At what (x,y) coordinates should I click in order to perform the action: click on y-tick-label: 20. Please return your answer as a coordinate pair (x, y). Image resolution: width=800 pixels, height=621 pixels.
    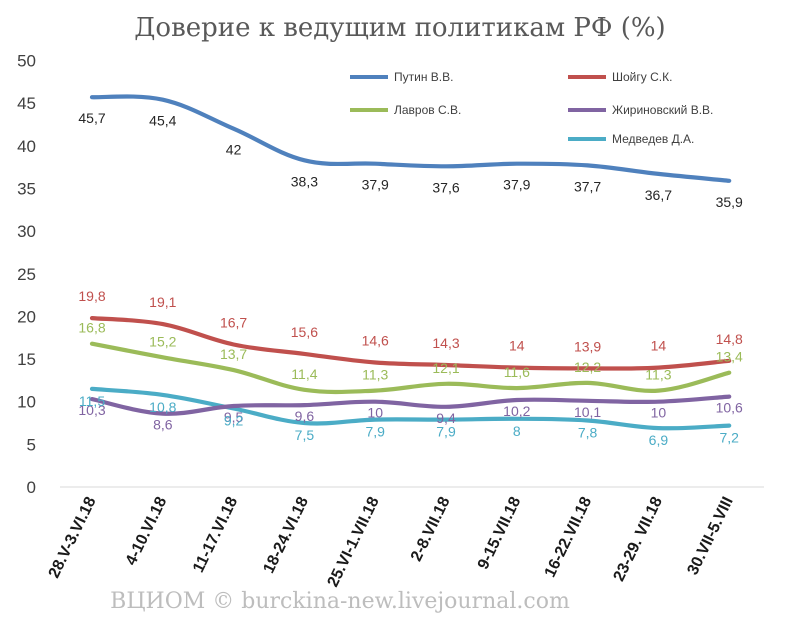
    Looking at the image, I should click on (26, 316).